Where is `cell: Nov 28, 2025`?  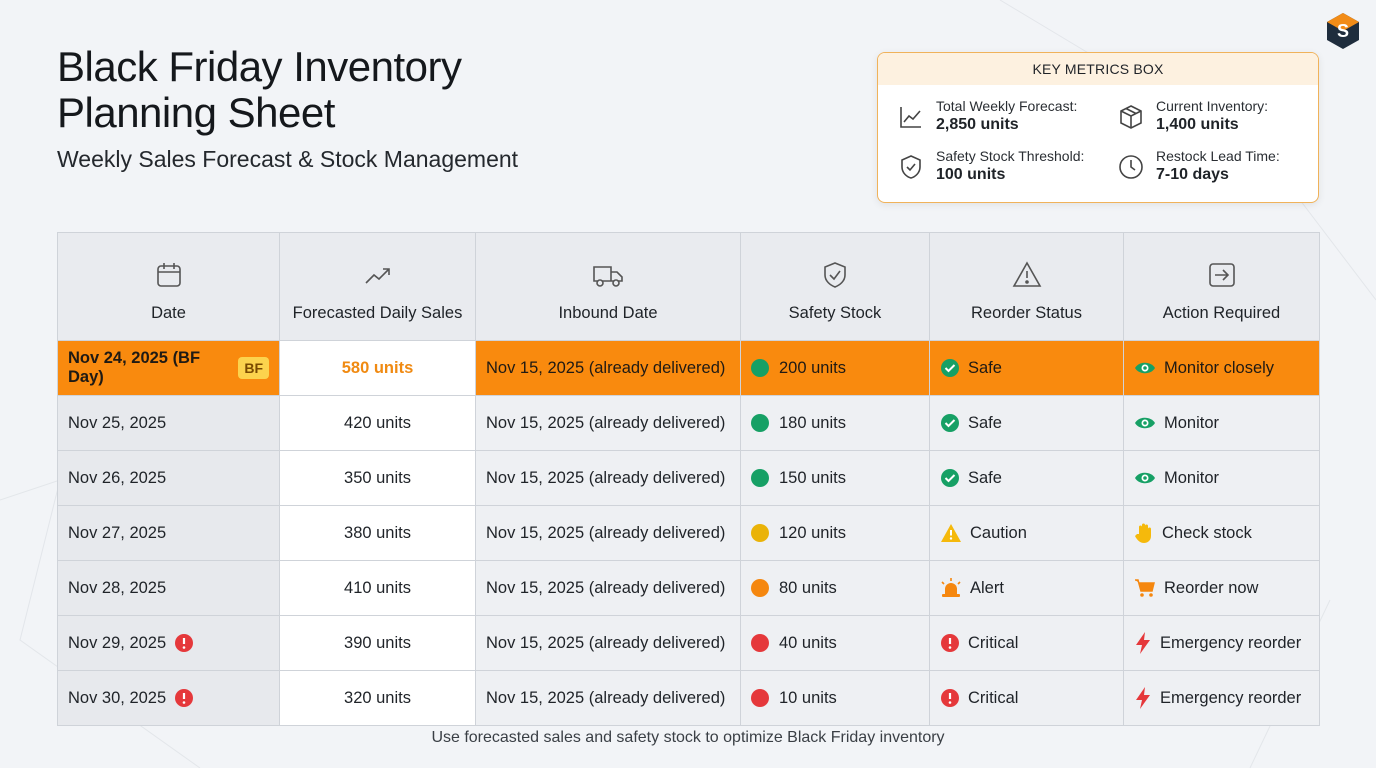
cell: Nov 28, 2025 is located at coordinates (168, 588).